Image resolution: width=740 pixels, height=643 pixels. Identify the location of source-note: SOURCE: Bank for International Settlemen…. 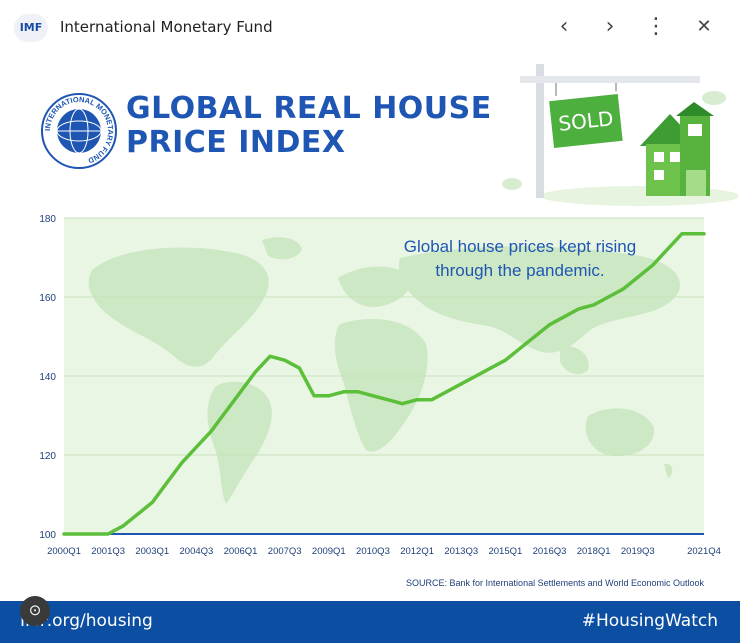
(555, 583).